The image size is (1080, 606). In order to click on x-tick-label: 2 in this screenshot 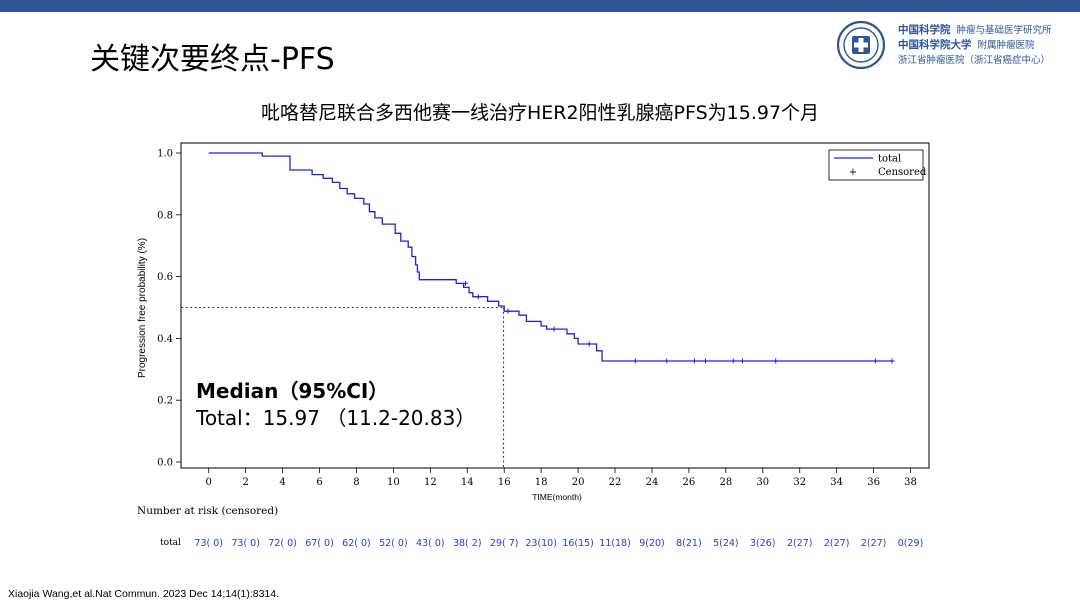, I will do `click(245, 482)`.